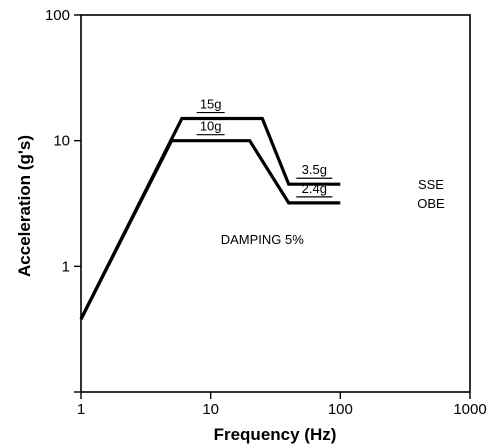 This screenshot has height=446, width=491. What do you see at coordinates (340, 409) in the screenshot?
I see `x-tick-label: 100` at bounding box center [340, 409].